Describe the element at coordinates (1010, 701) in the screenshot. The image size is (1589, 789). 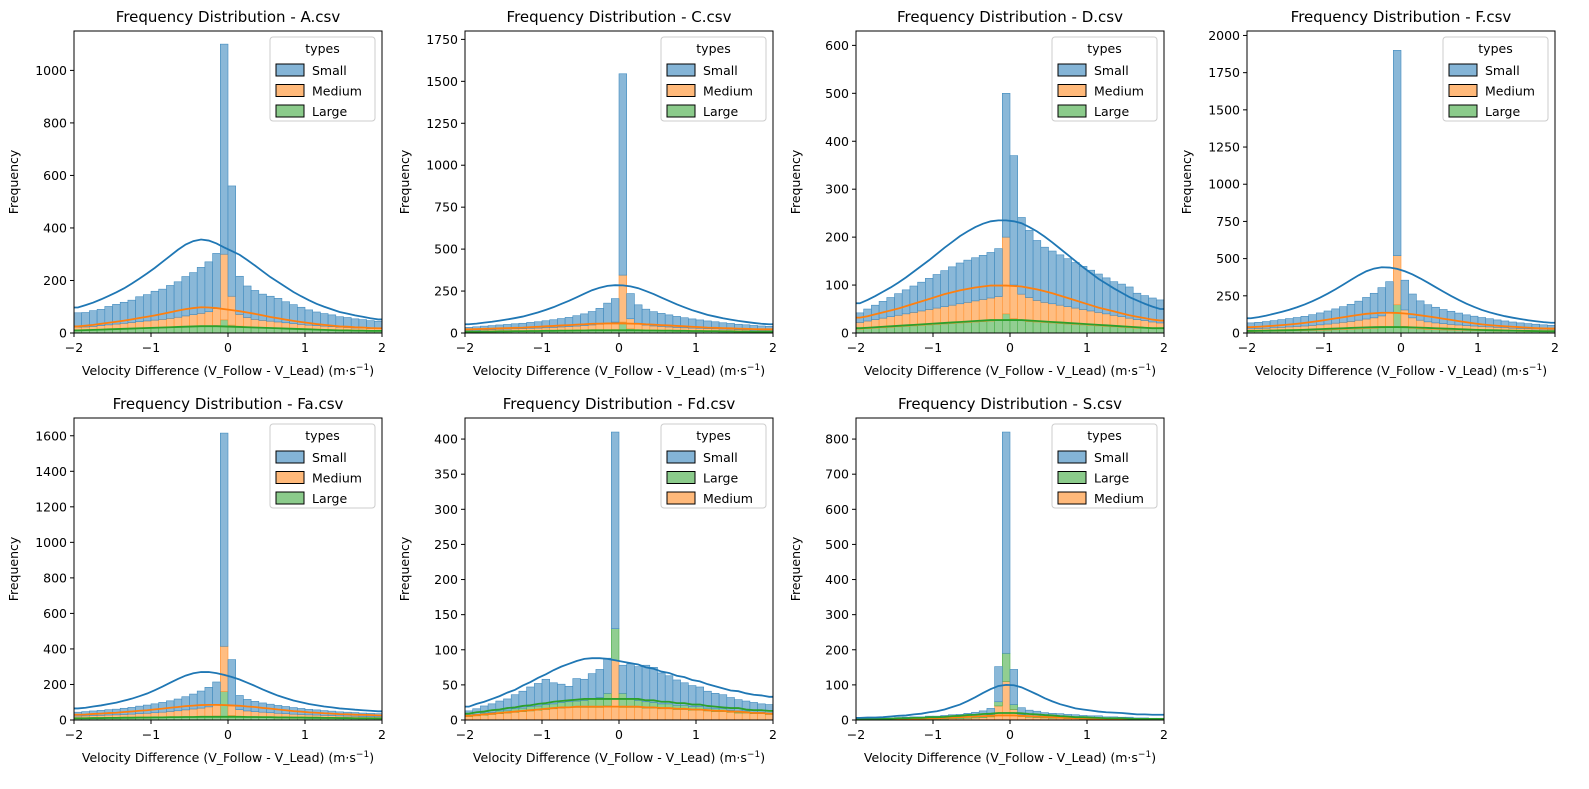
I see `kde-line-small` at that location.